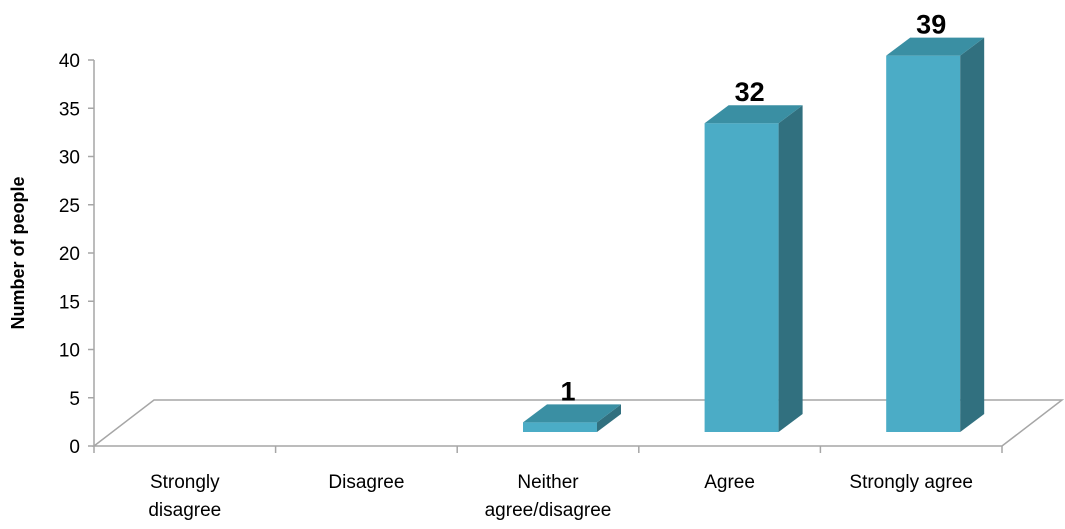 The image size is (1065, 529). I want to click on y-tick-label: 20, so click(69, 254).